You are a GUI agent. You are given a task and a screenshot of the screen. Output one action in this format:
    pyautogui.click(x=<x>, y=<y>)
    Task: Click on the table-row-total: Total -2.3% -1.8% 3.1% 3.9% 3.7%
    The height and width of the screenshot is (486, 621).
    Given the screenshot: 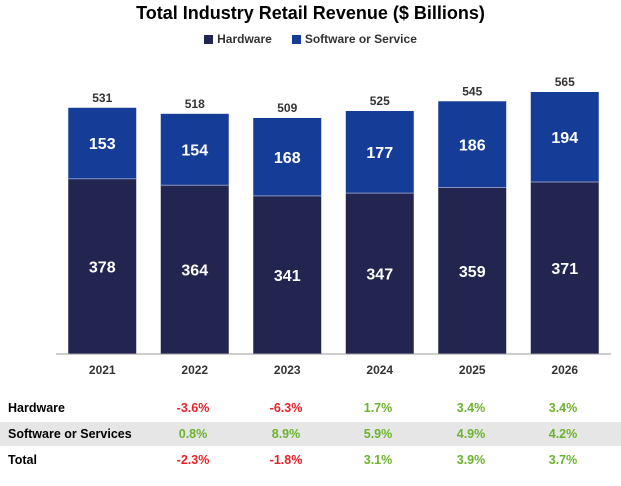 What is the action you would take?
    pyautogui.click(x=310, y=460)
    